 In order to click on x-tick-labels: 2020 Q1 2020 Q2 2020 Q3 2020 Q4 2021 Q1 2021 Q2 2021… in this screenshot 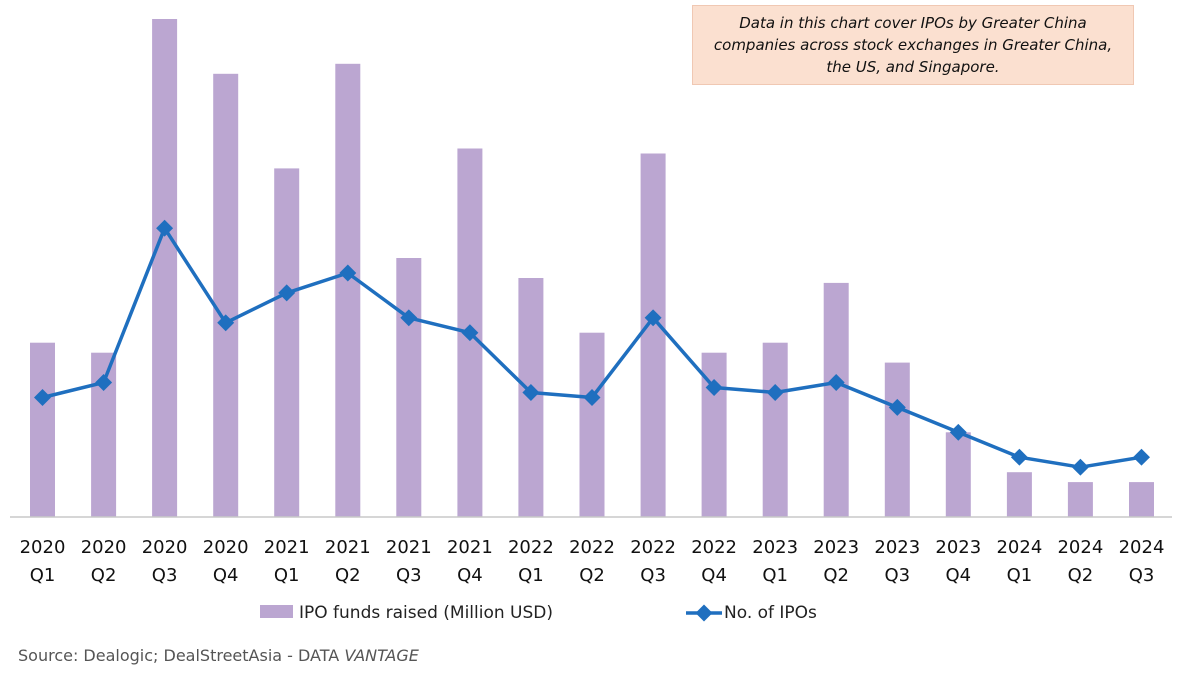, I will do `click(592, 561)`.